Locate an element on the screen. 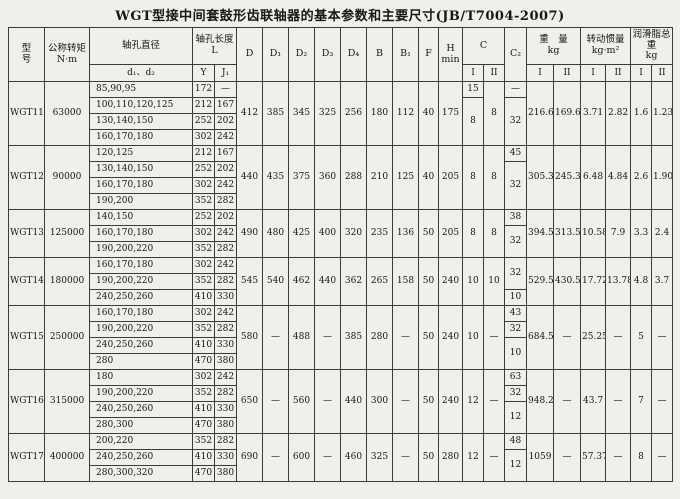 This screenshot has height=499, width=680. cell-B: 180 is located at coordinates (380, 113).